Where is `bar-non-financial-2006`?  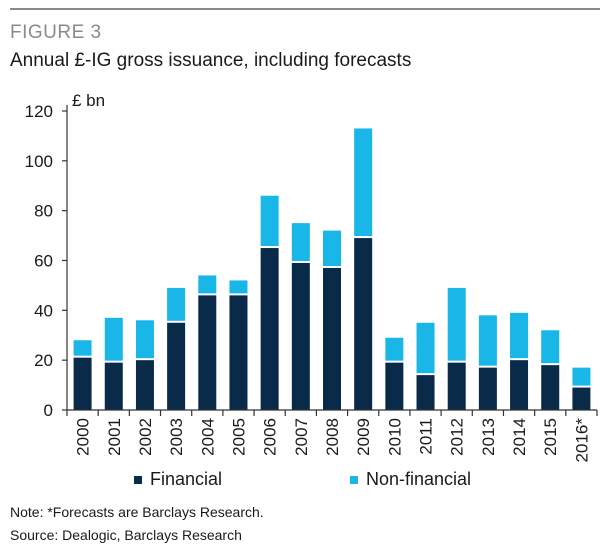 bar-non-financial-2006 is located at coordinates (269, 221).